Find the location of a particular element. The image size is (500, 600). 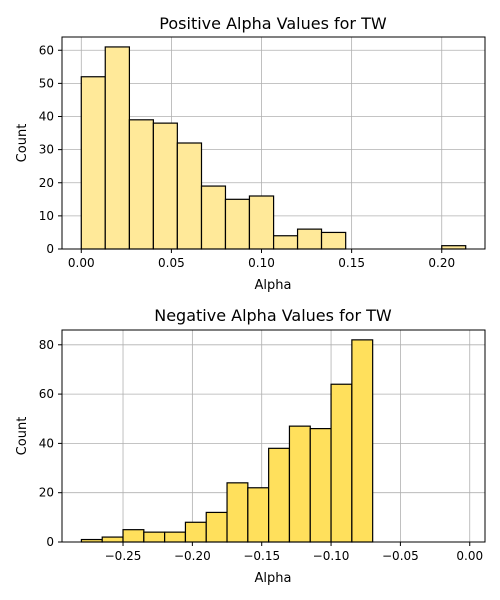

y-tick-label: 50 is located at coordinates (46, 83).